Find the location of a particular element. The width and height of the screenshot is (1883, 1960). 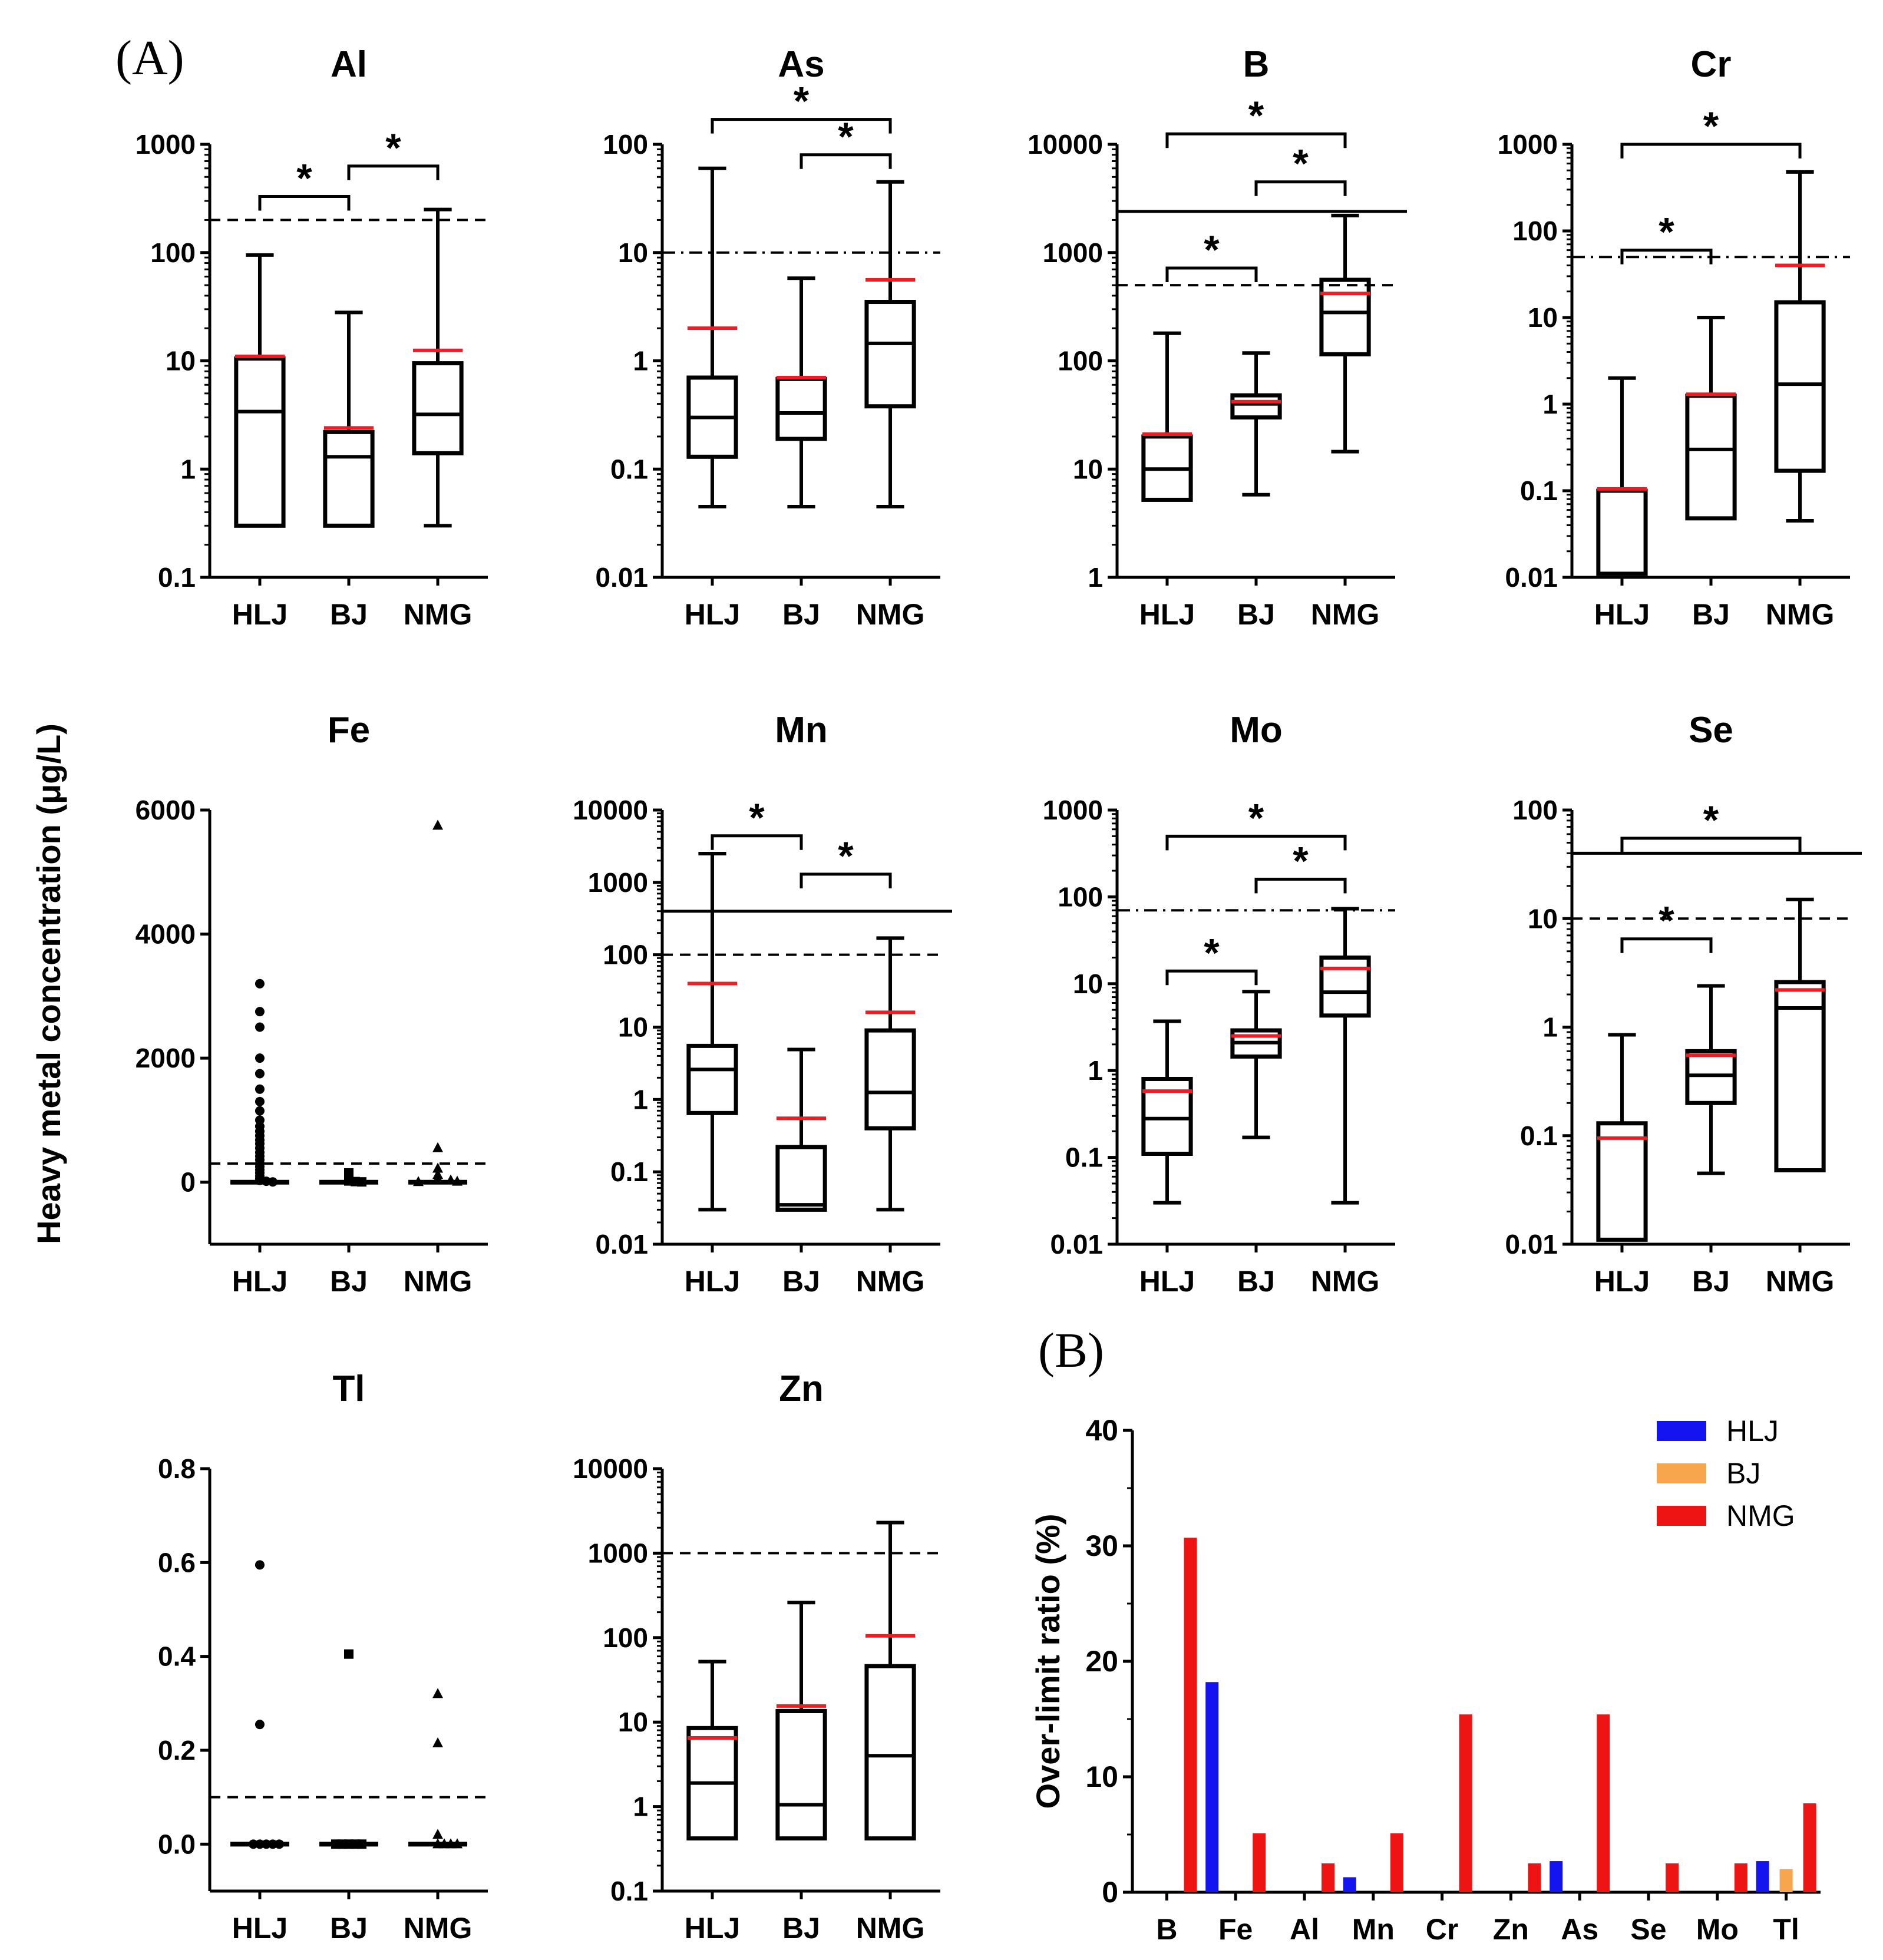

y-tick-label: 4000 is located at coordinates (166, 934).